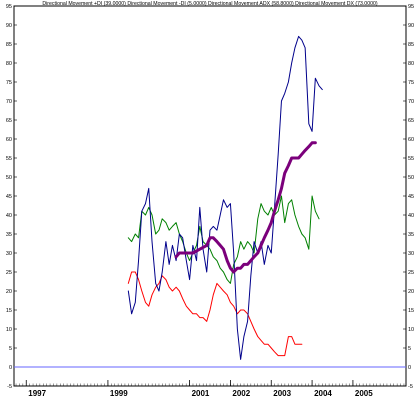 This screenshot has width=420, height=400. I want to click on x-tick-label: 1999, so click(119, 393).